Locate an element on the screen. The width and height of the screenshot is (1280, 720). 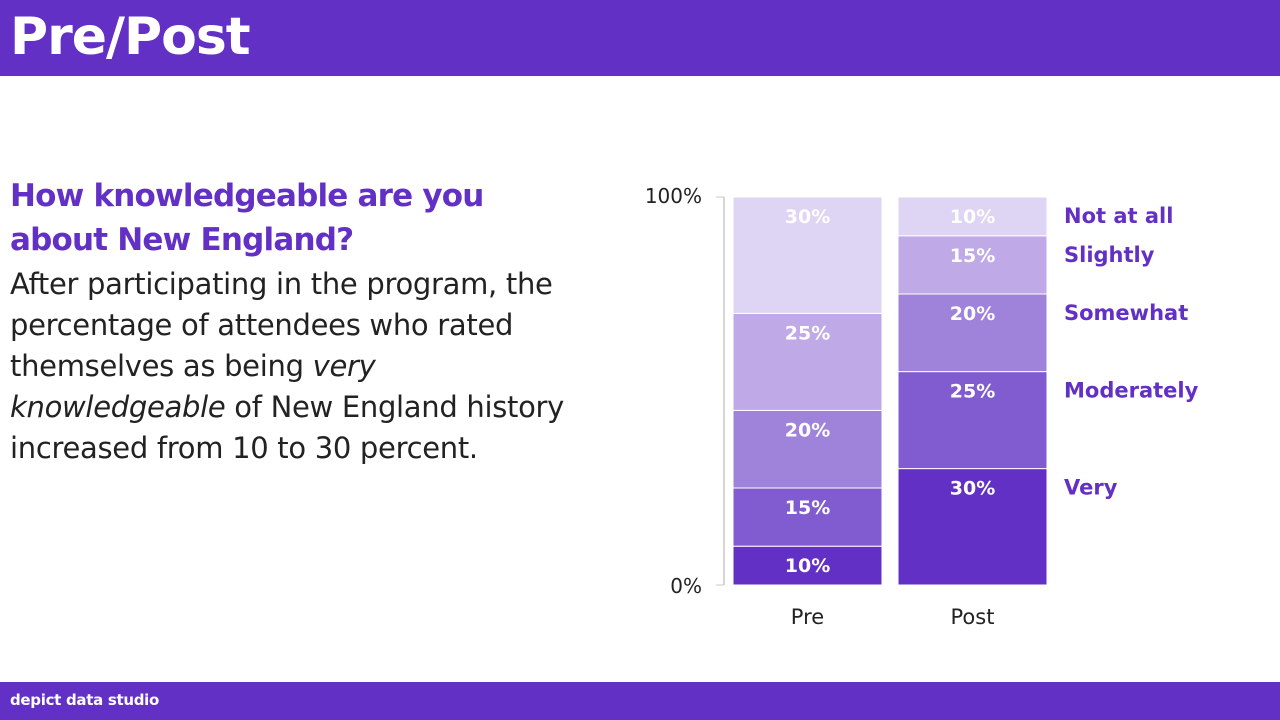
legend-label: Slightly is located at coordinates (1109, 255).